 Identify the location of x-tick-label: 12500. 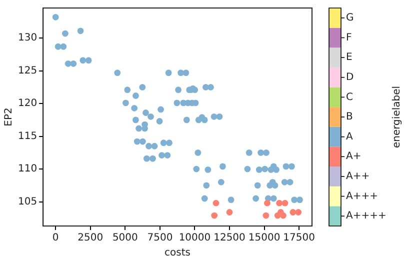
(230, 238).